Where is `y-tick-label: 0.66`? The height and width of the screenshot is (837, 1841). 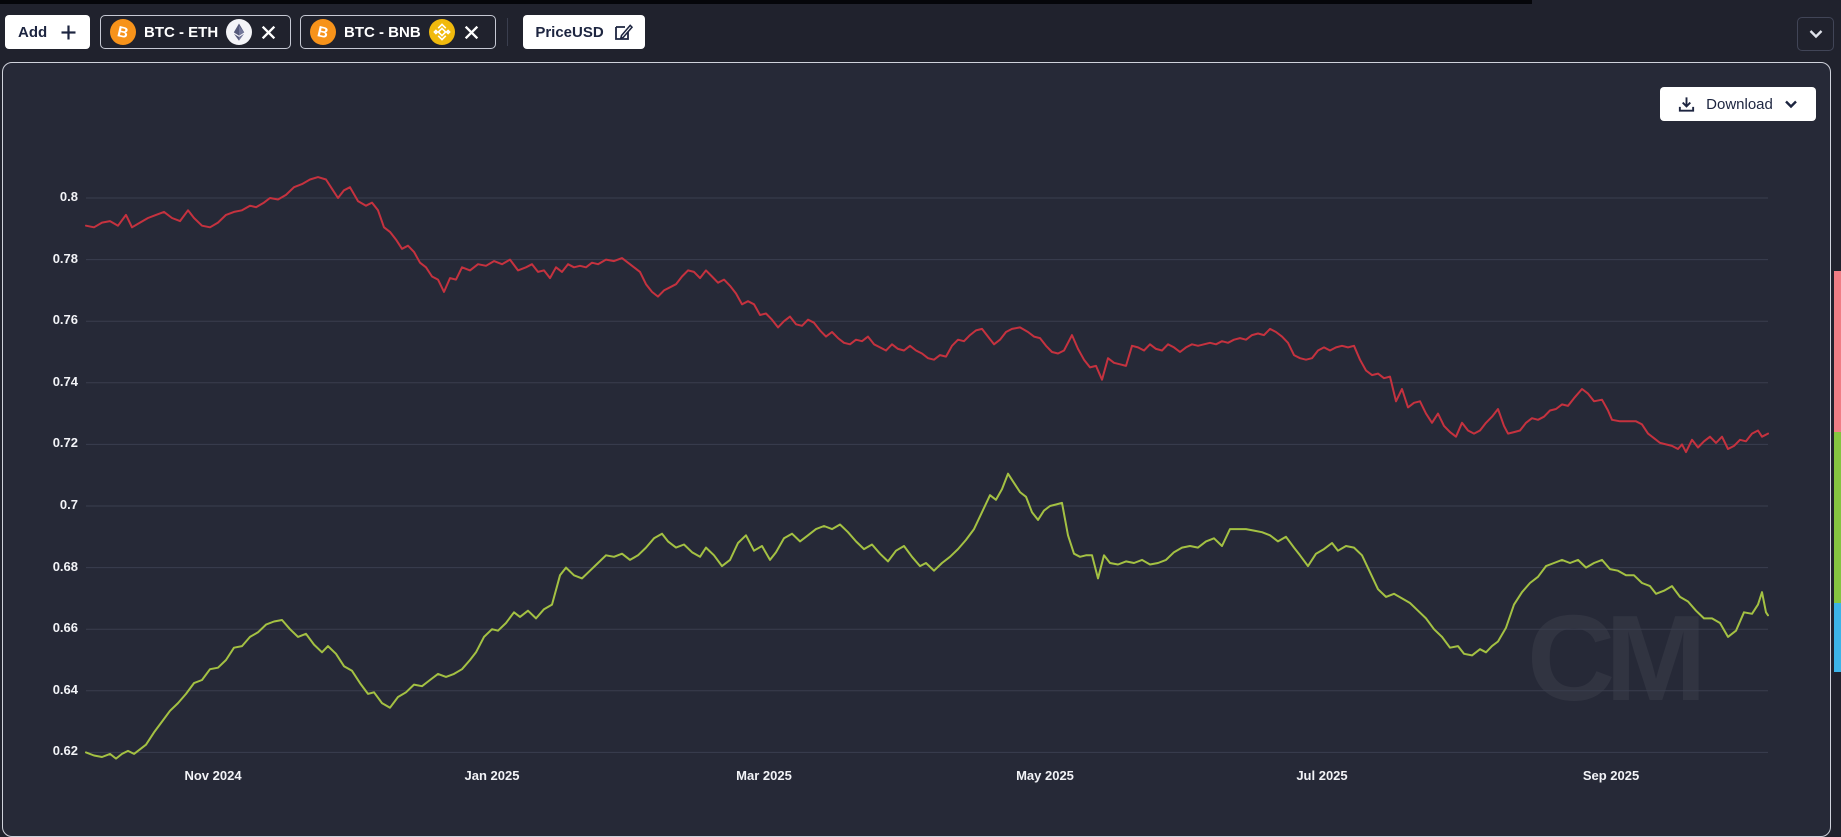 y-tick-label: 0.66 is located at coordinates (65, 628).